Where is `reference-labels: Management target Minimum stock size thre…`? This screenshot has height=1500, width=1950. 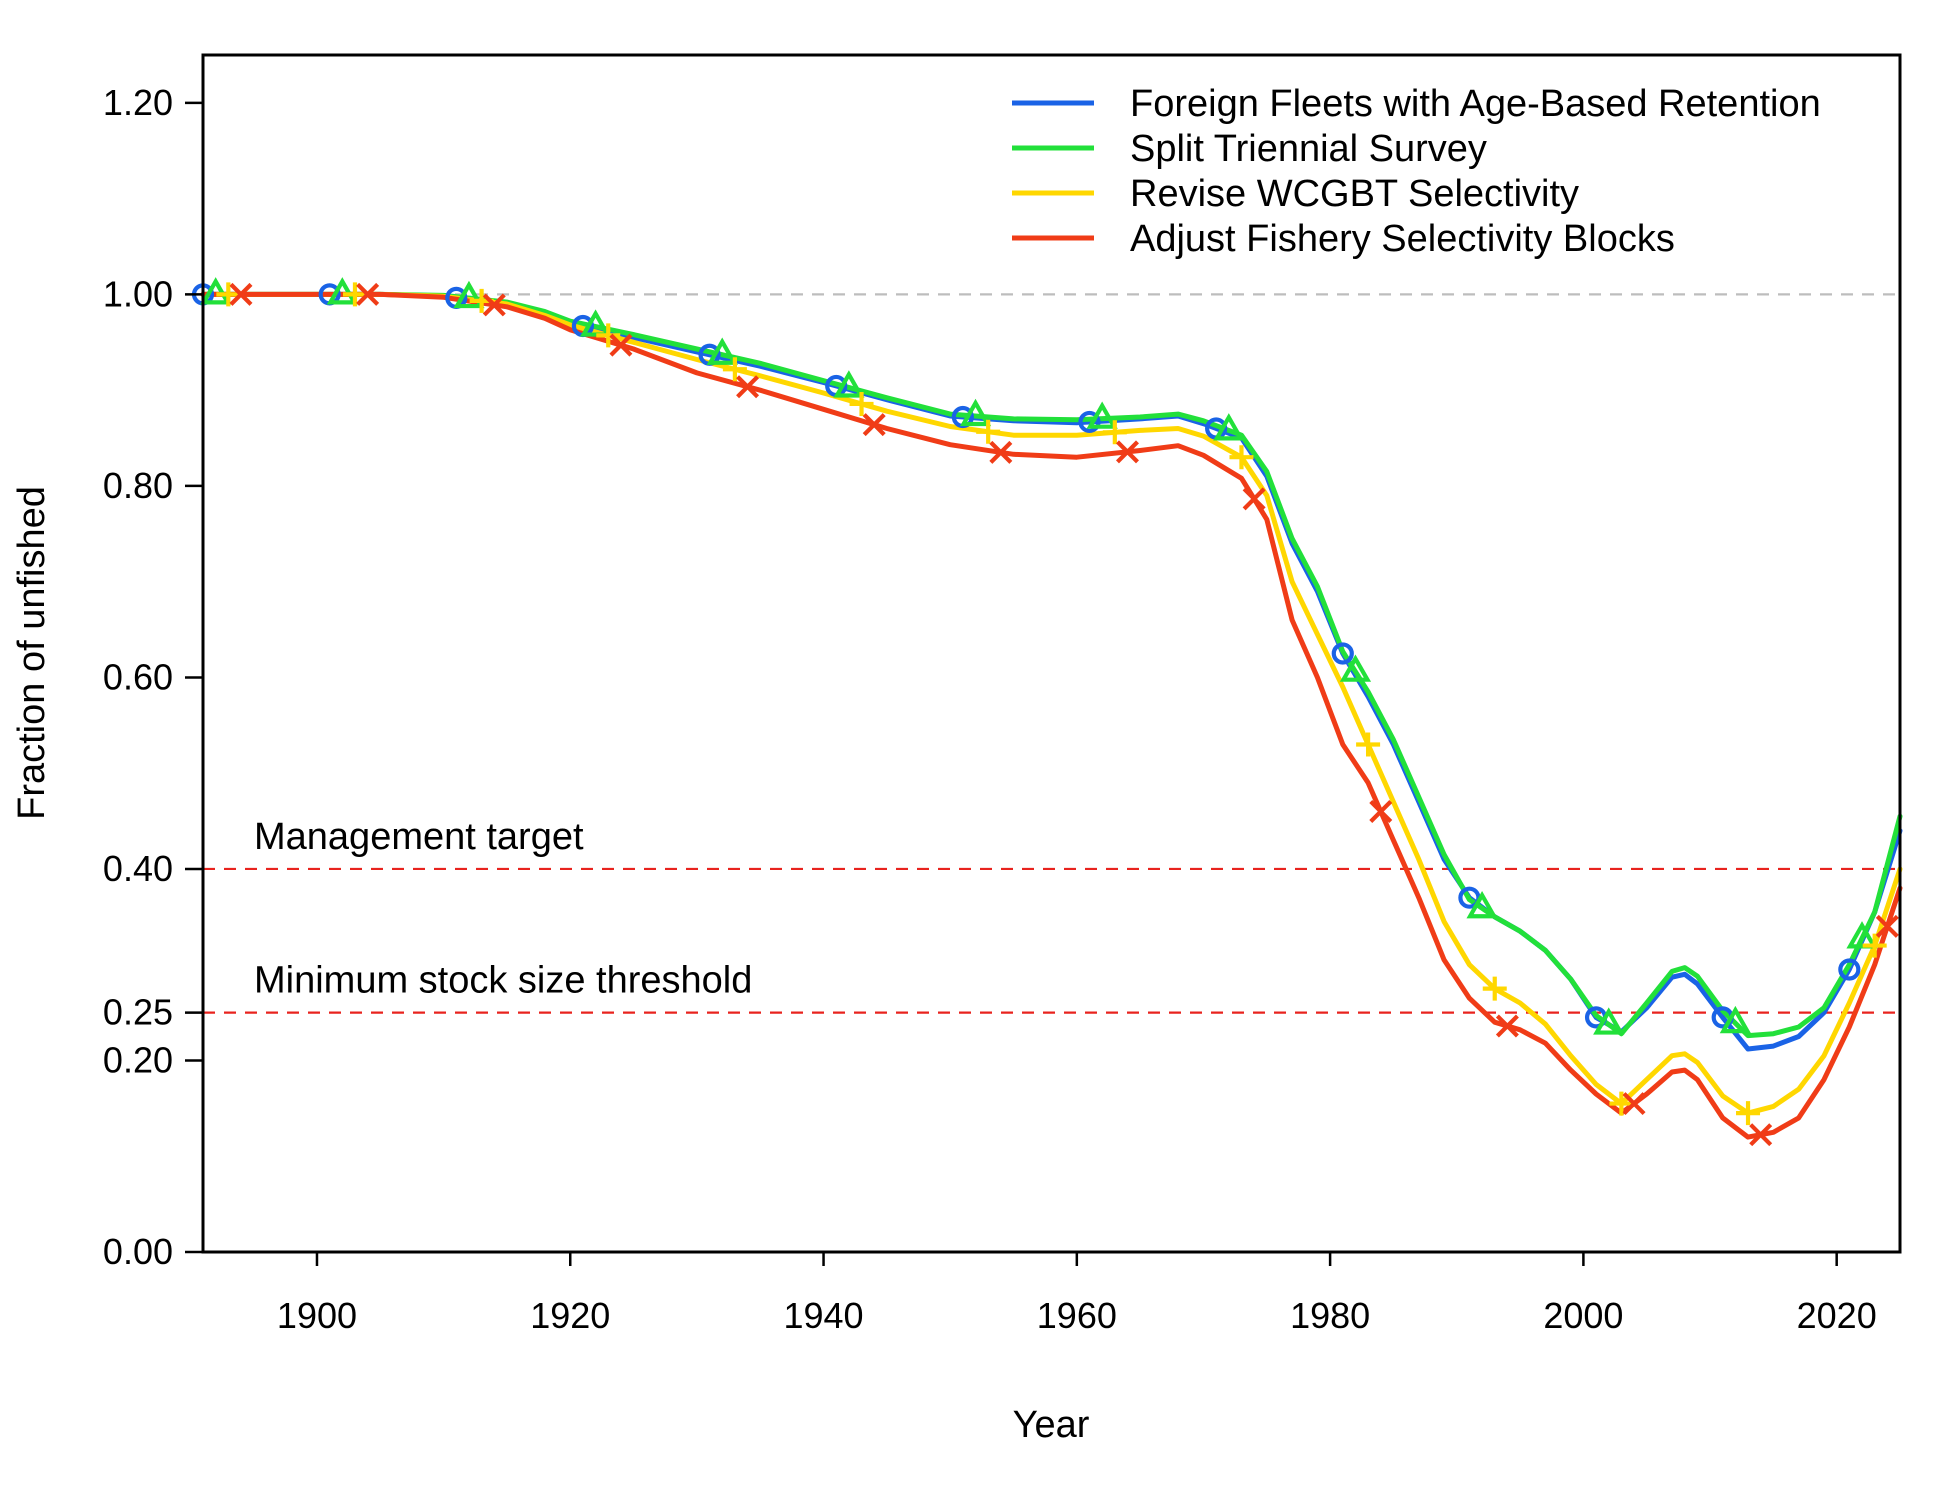
reference-labels: Management target Minimum stock size thre… is located at coordinates (503, 909).